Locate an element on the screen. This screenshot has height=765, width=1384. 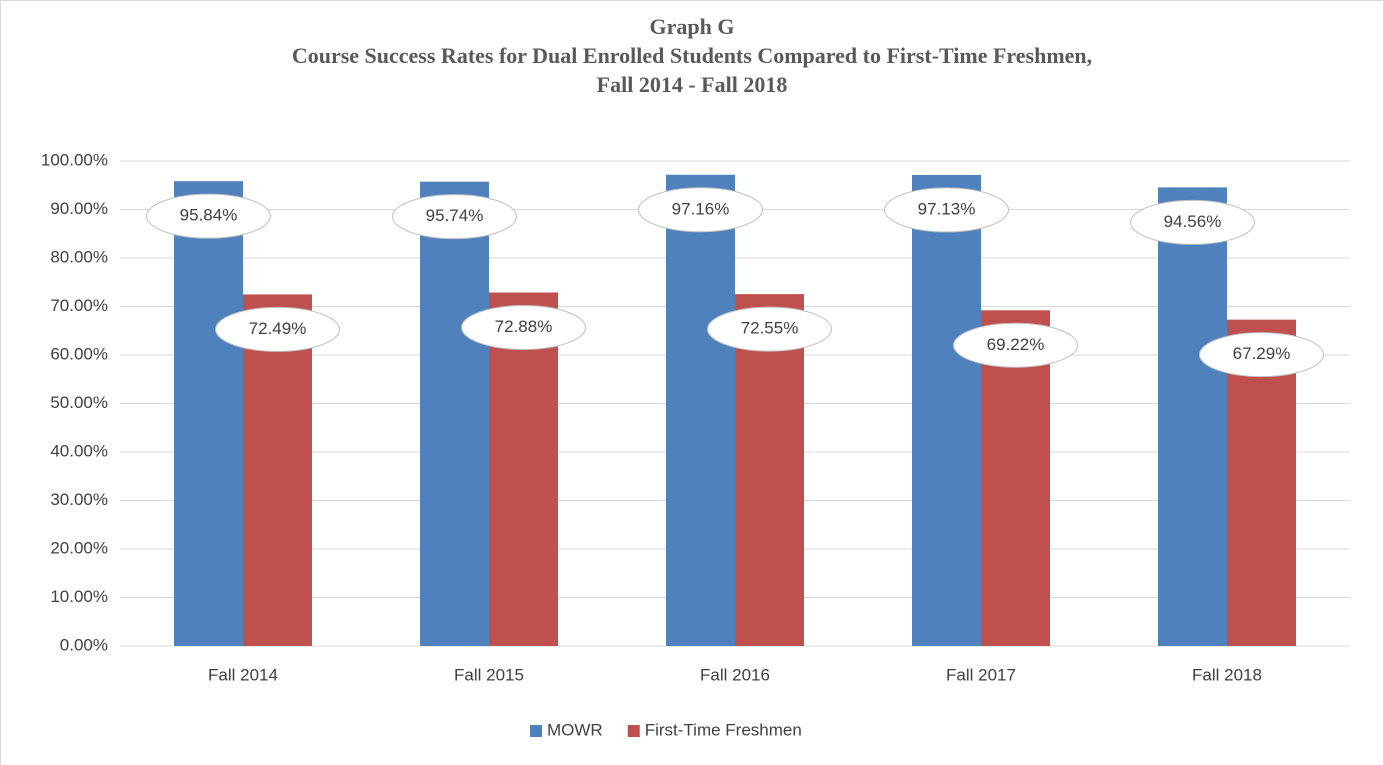
data-label: 97.16% is located at coordinates (701, 208).